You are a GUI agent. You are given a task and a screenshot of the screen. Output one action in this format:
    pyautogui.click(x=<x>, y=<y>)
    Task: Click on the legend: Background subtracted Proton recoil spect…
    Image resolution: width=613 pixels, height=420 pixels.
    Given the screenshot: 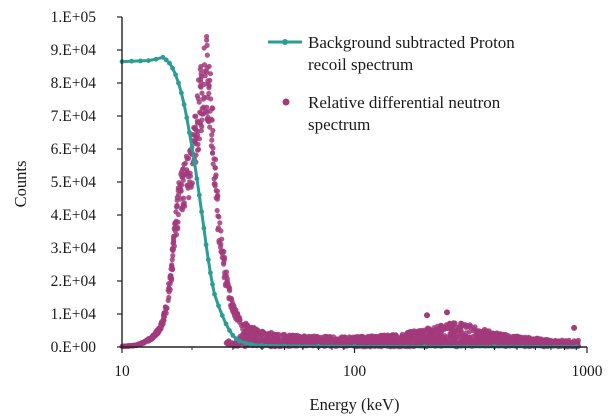 What is the action you would take?
    pyautogui.click(x=391, y=83)
    